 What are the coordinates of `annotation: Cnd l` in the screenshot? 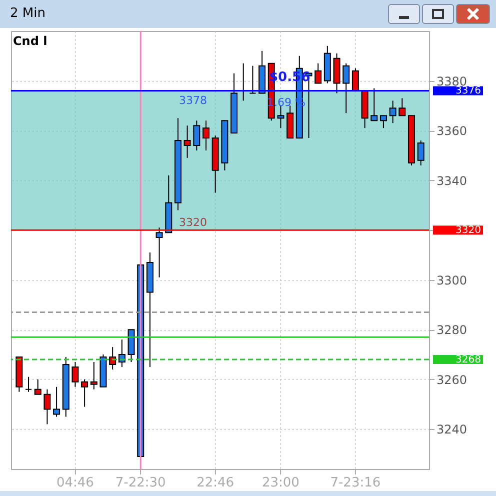 It's located at (30, 41).